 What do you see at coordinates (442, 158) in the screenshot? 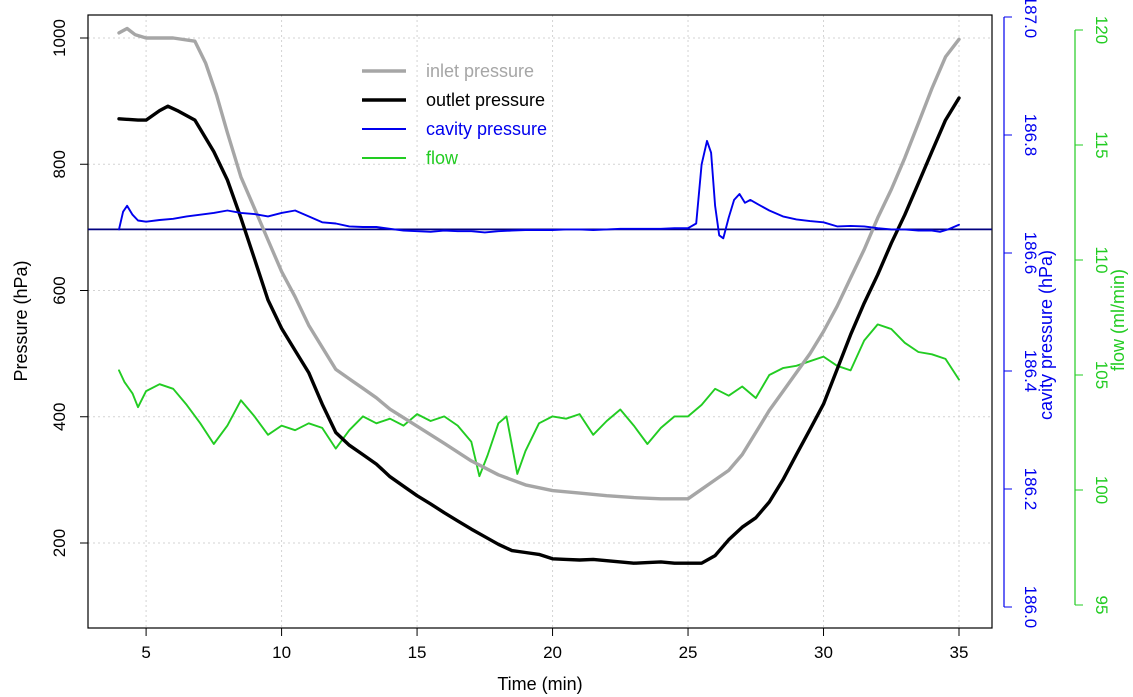
I see `legend-label-flow: flow` at bounding box center [442, 158].